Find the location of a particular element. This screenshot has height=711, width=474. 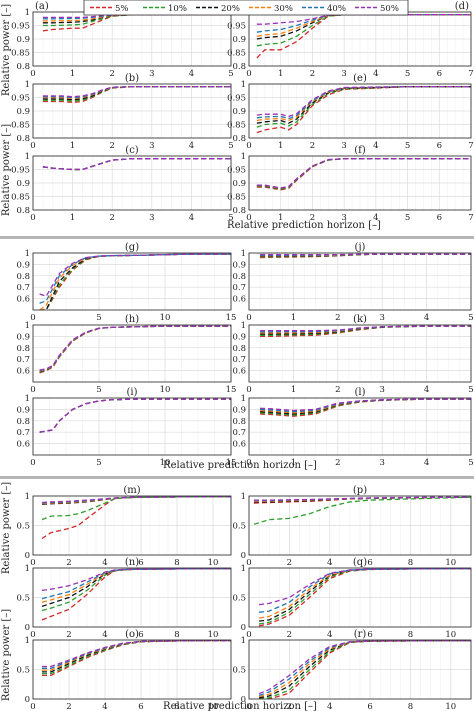

x-tick-label: 1 is located at coordinates (293, 318).